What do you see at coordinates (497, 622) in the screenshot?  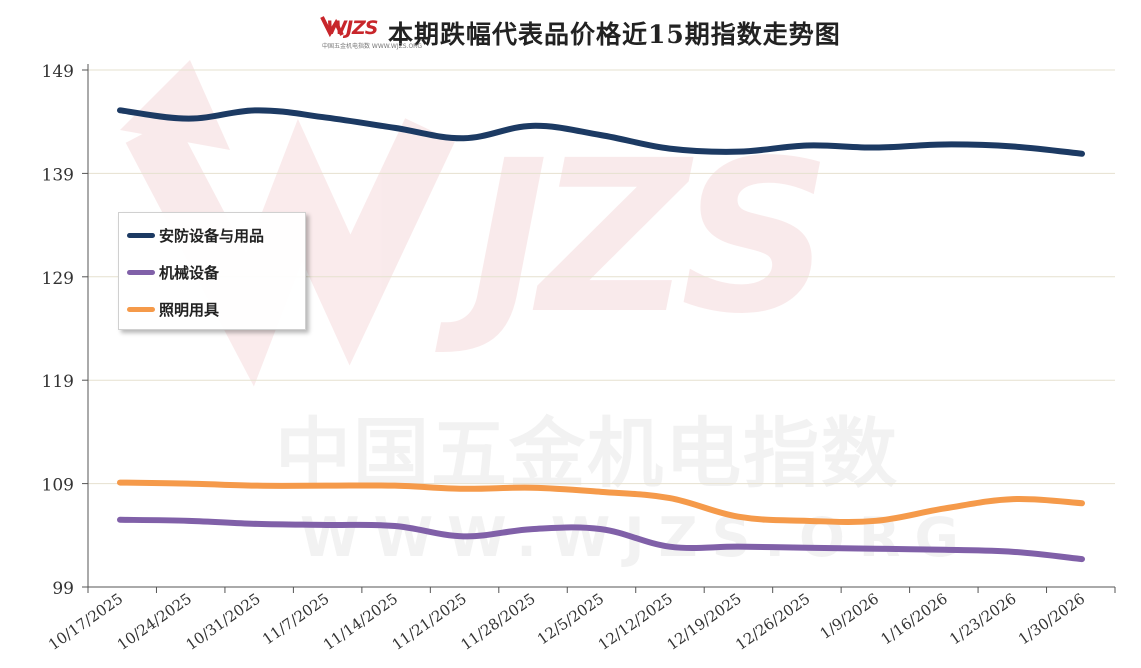 I see `x-tick-label: 11/28/2025` at bounding box center [497, 622].